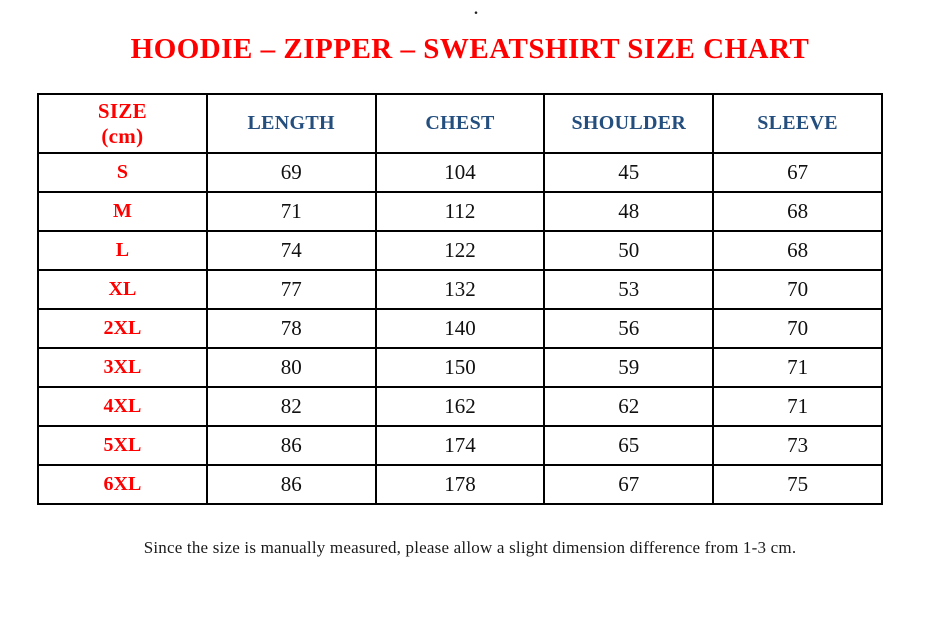 The height and width of the screenshot is (623, 940). I want to click on table-row: 3XL 80 150 59 71, so click(460, 367).